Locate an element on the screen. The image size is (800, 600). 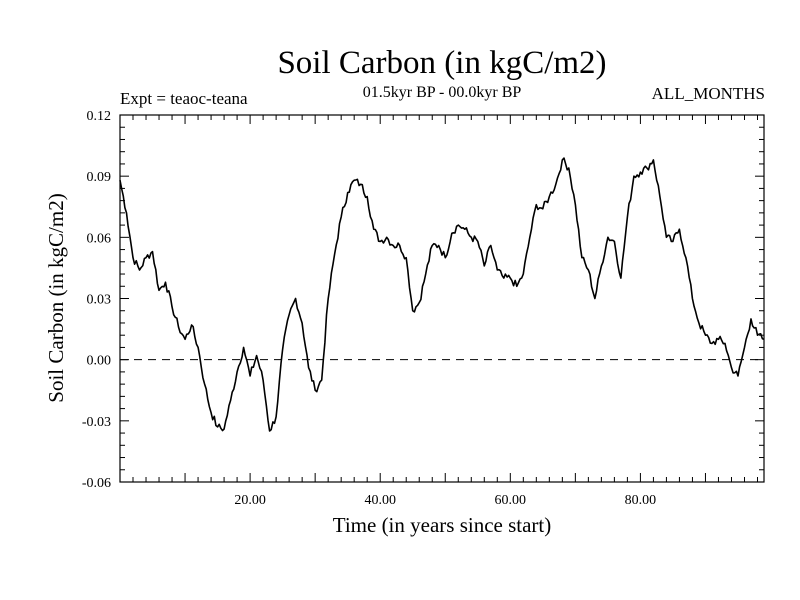
y-tick-label: 0.03 is located at coordinates (99, 300).